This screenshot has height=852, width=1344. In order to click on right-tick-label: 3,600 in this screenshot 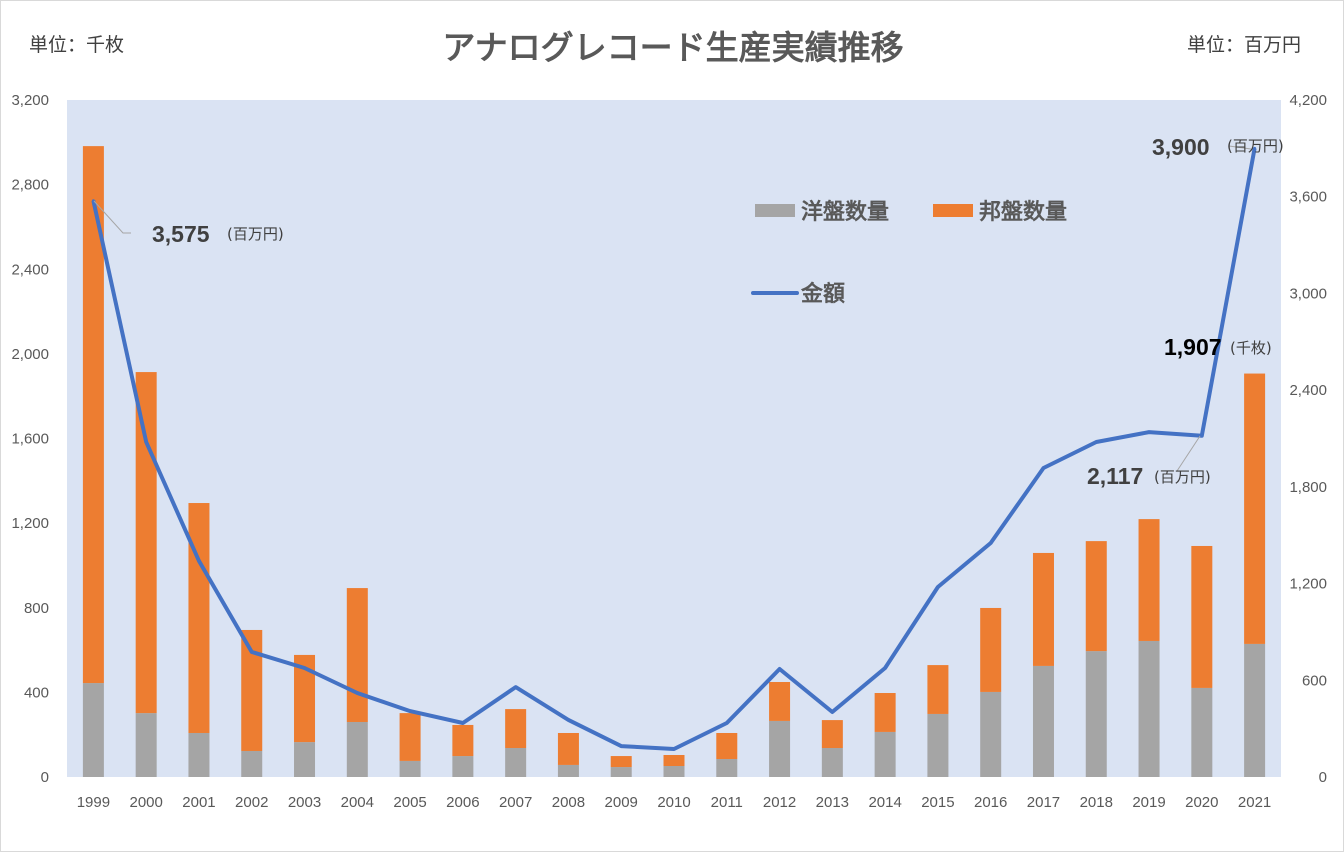, I will do `click(1308, 197)`.